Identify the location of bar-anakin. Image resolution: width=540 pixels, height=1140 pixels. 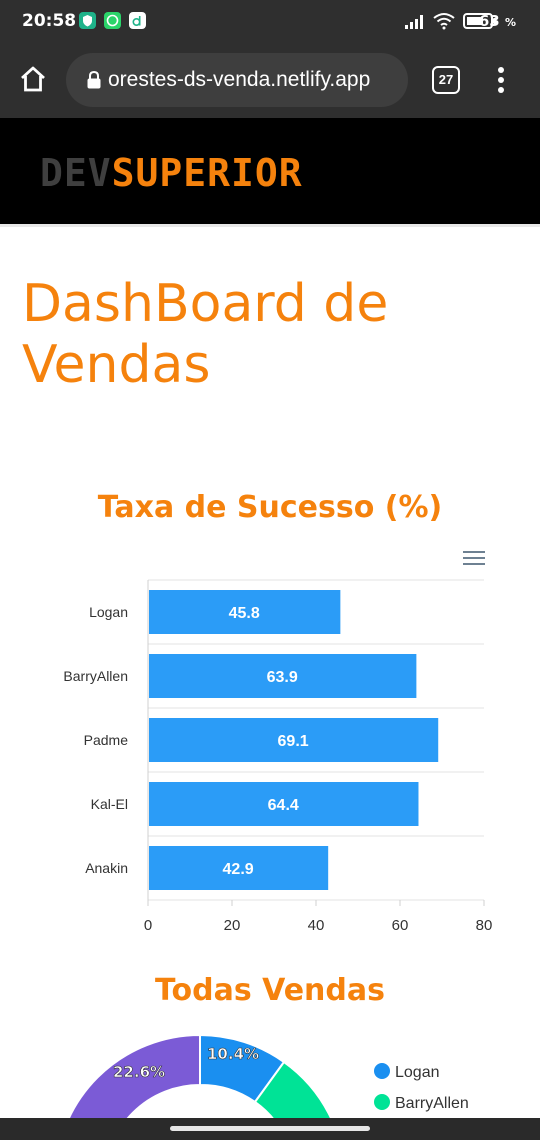
(239, 868).